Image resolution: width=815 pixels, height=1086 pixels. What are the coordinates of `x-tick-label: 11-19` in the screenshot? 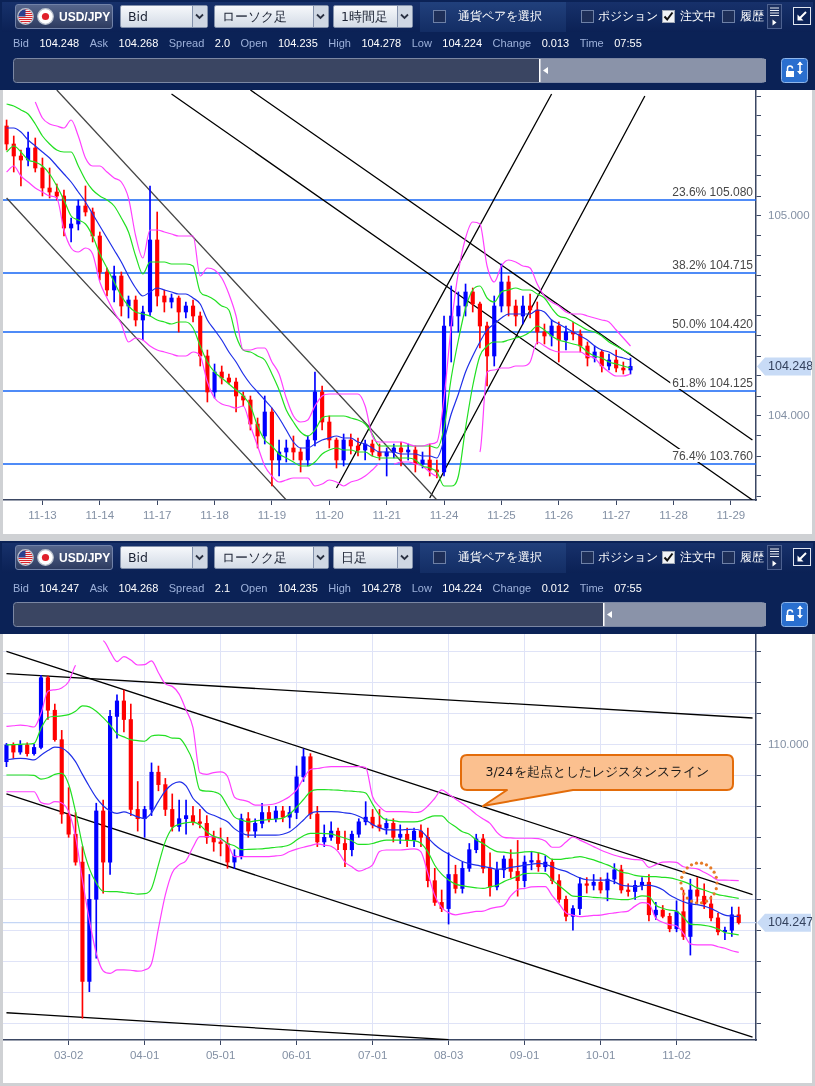 It's located at (272, 515).